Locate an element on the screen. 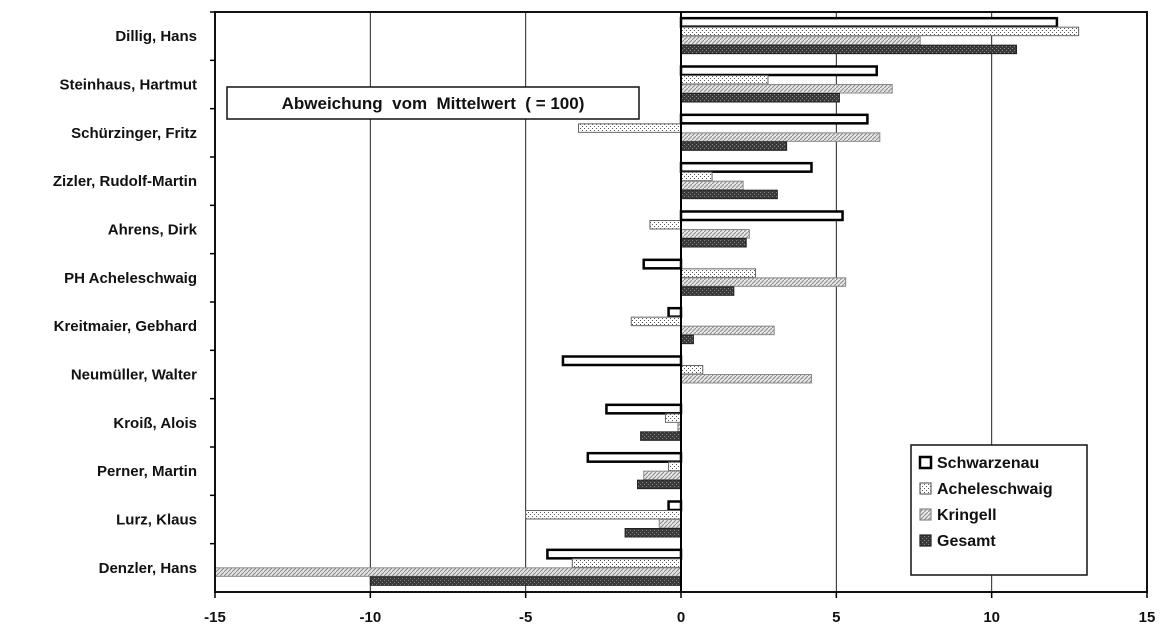 This screenshot has height=632, width=1164. legend-swatch-gesamt is located at coordinates (925, 540).